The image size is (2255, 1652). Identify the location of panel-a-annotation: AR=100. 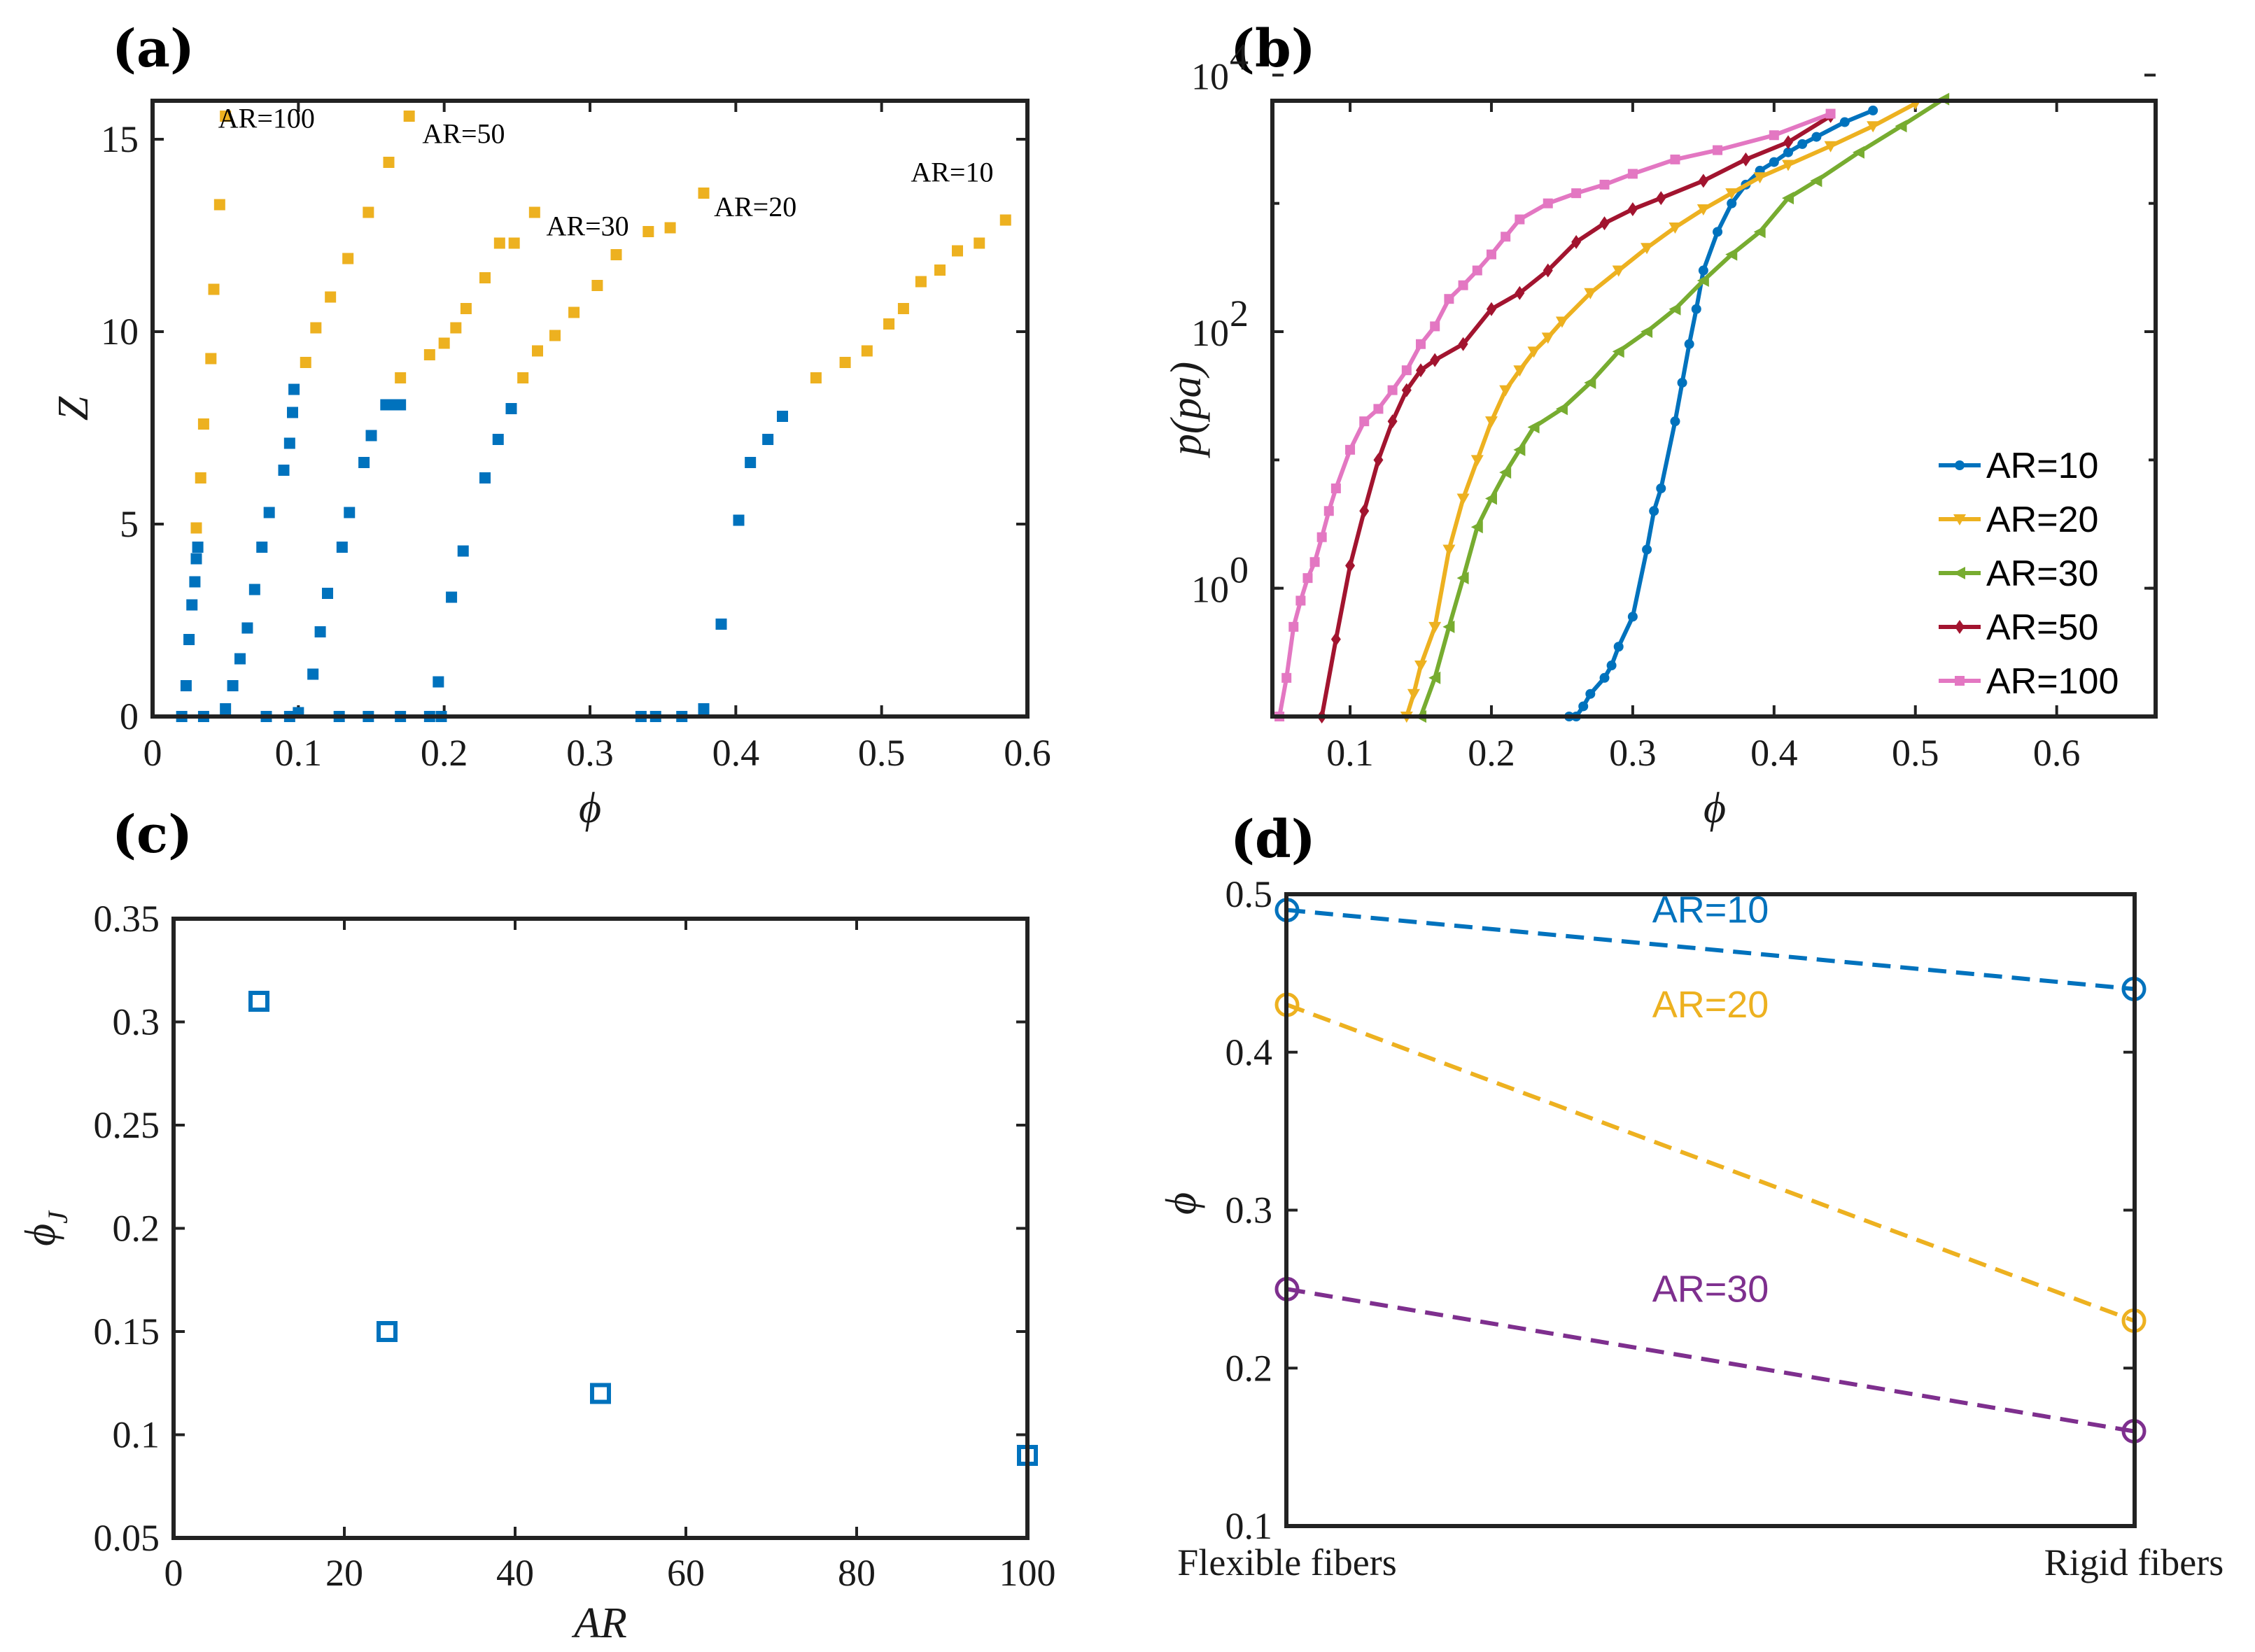
(266, 119).